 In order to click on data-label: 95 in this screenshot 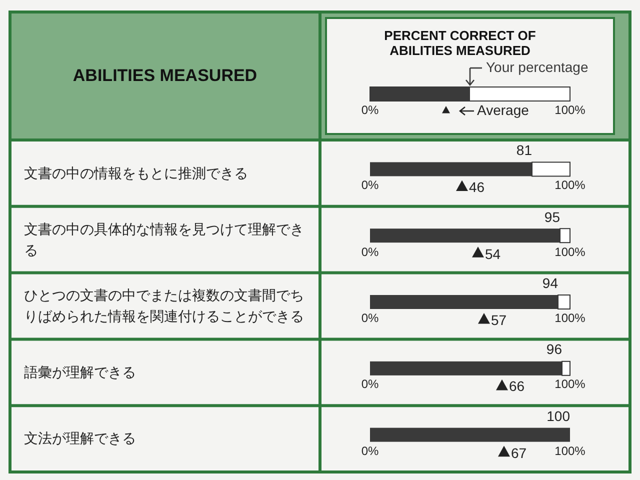, I will do `click(551, 216)`.